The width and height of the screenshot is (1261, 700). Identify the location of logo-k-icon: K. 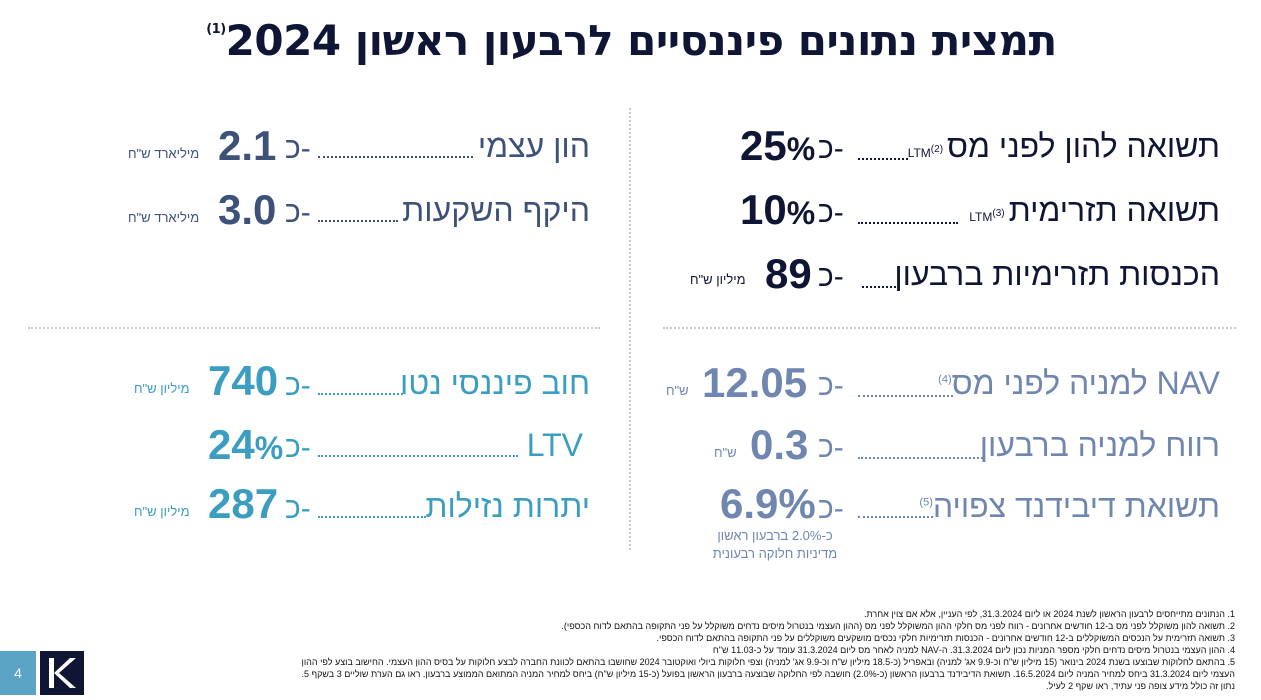
(62, 673).